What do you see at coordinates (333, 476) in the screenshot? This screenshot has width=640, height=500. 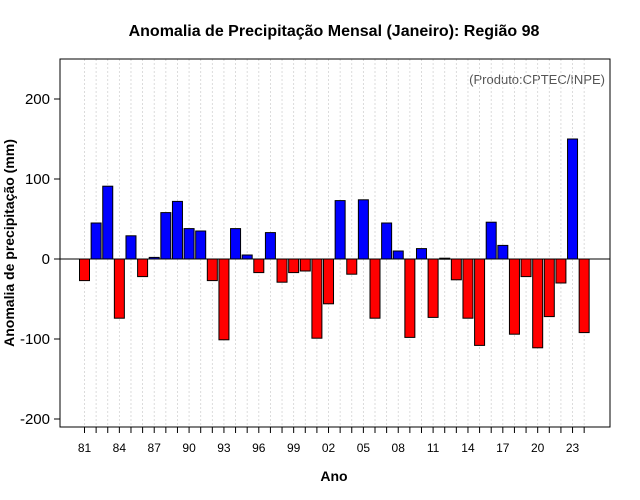 I see `x-axis-label: Ano` at bounding box center [333, 476].